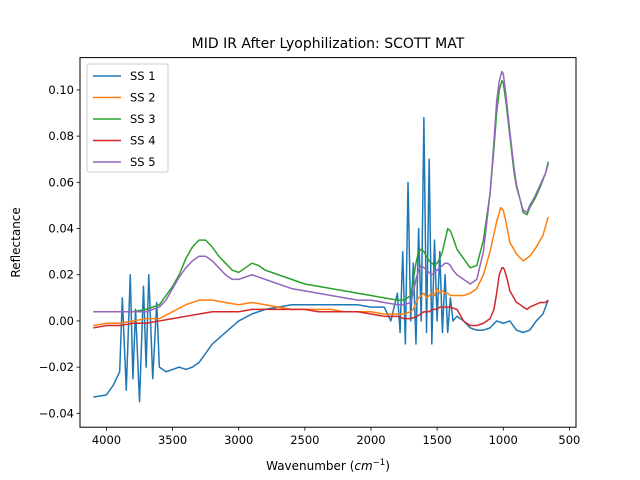 This screenshot has width=640, height=480. I want to click on y-tick-label: 0.02, so click(61, 275).